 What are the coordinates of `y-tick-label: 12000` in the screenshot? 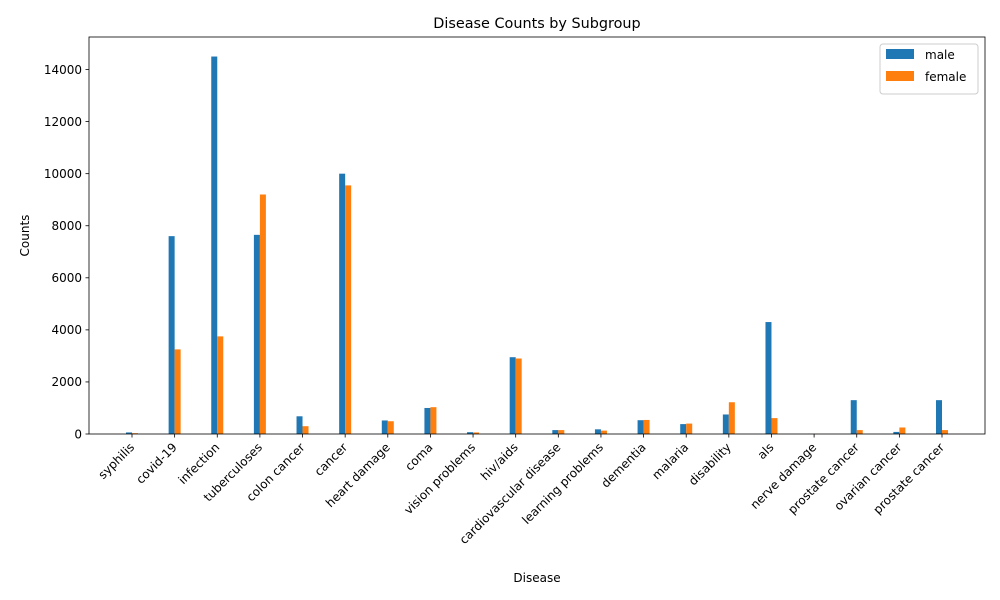 It's located at (63, 122).